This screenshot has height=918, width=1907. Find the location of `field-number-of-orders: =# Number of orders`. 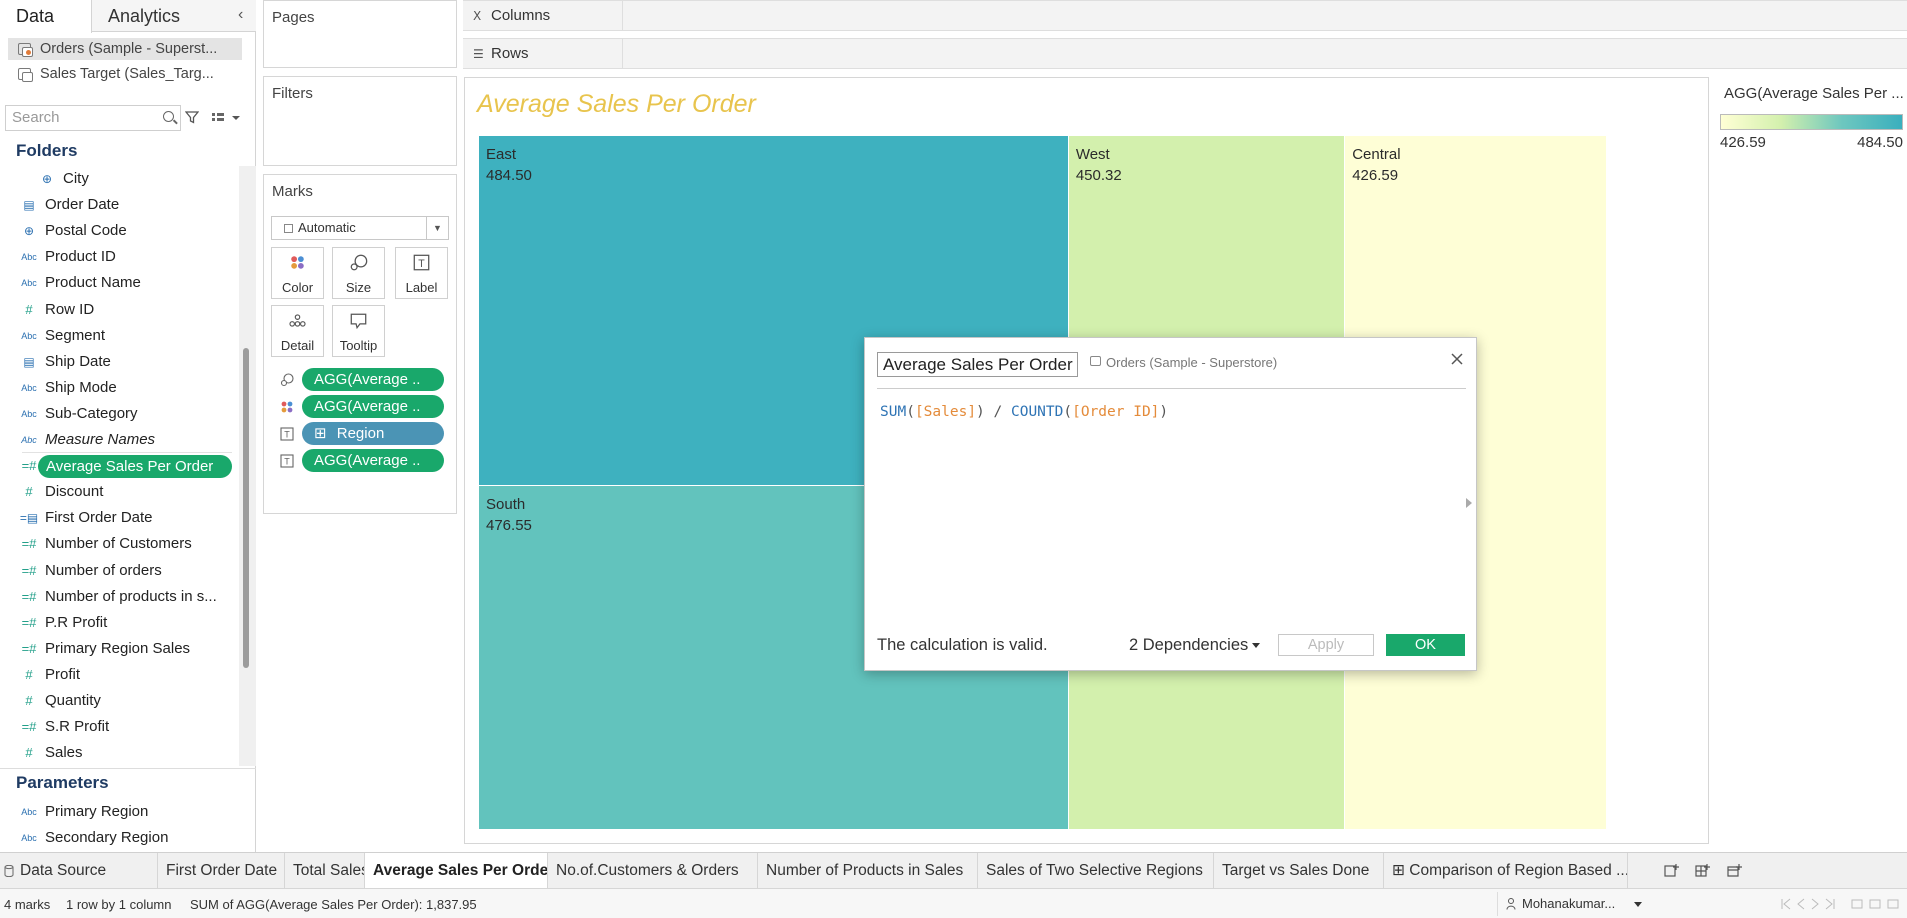

field-number-of-orders: =# Number of orders is located at coordinates (118, 571).